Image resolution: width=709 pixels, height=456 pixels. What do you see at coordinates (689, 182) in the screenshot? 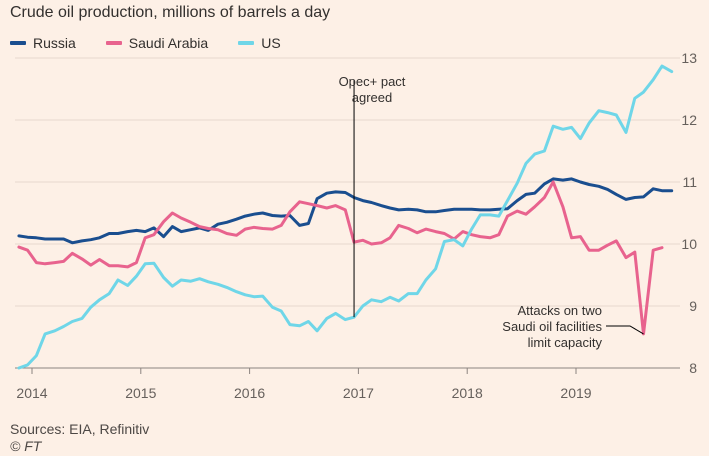
I see `y-tick-label: 11` at bounding box center [689, 182].